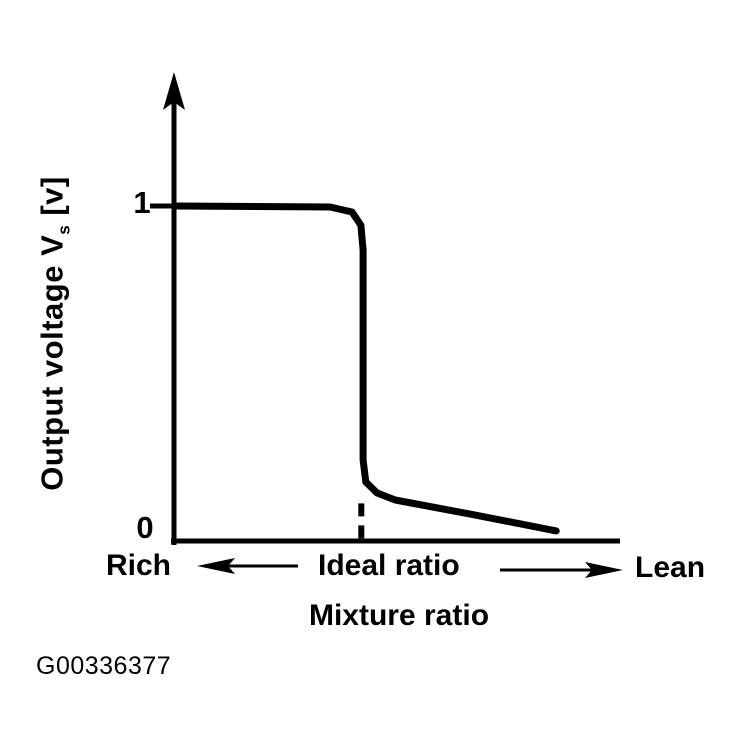  Describe the element at coordinates (561, 570) in the screenshot. I see `lean-direction-arrow-icon` at that location.